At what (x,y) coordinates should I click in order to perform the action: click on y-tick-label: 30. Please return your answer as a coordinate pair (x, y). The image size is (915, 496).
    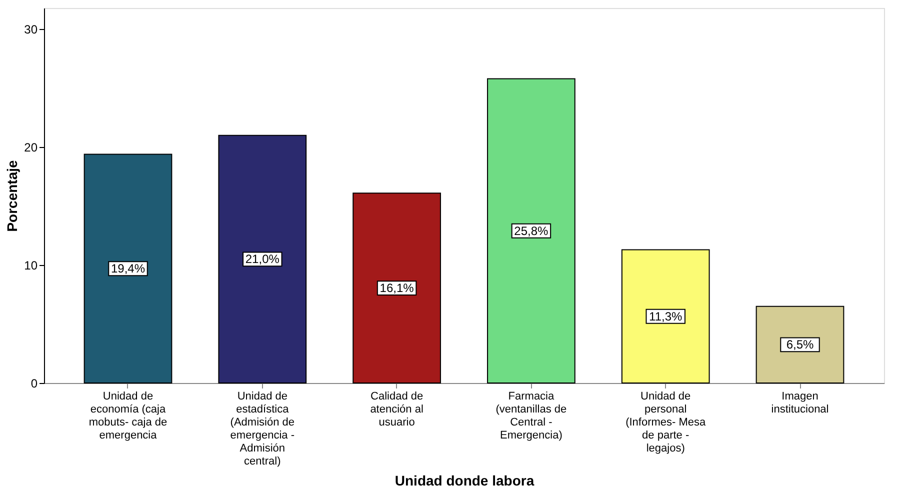
    Looking at the image, I should click on (31, 29).